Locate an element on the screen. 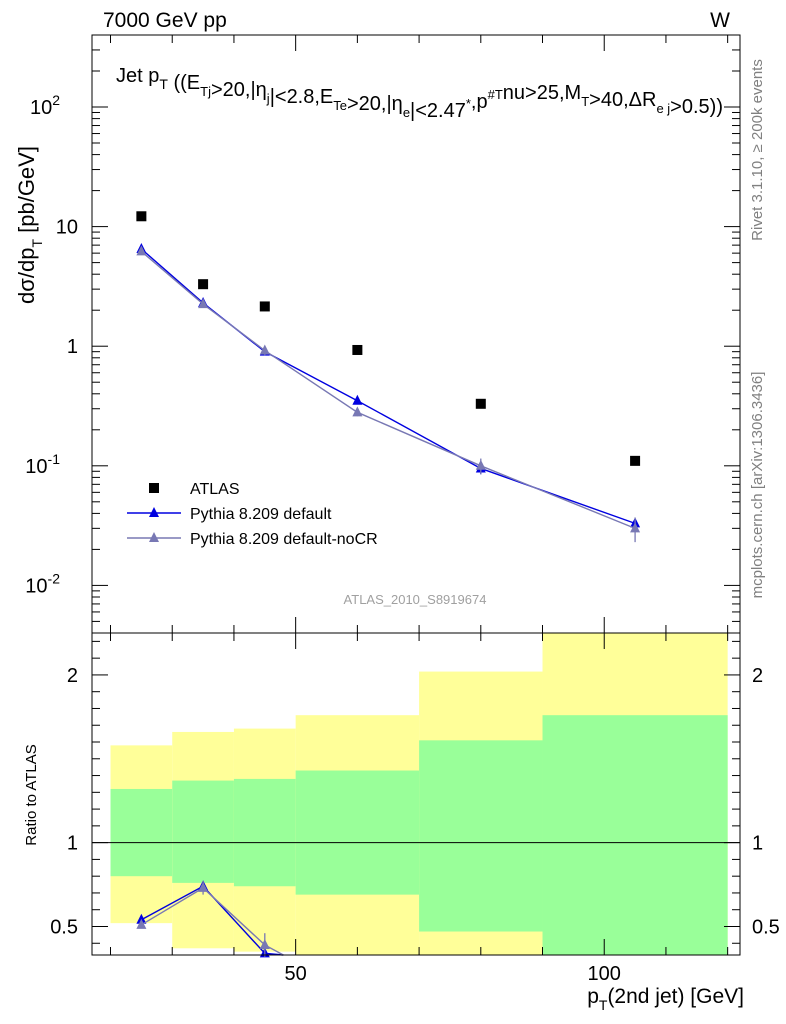 This screenshot has width=786, height=1024. header-left: 7000 GeV pp is located at coordinates (165, 20).